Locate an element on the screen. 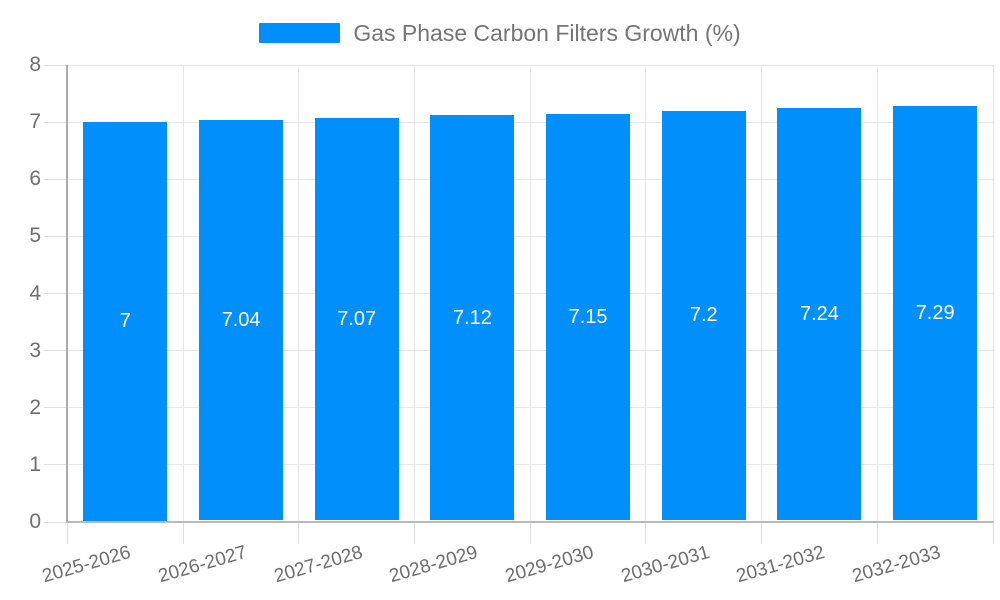 This screenshot has width=1000, height=600. x-axis-label: 2028-2029 is located at coordinates (434, 564).